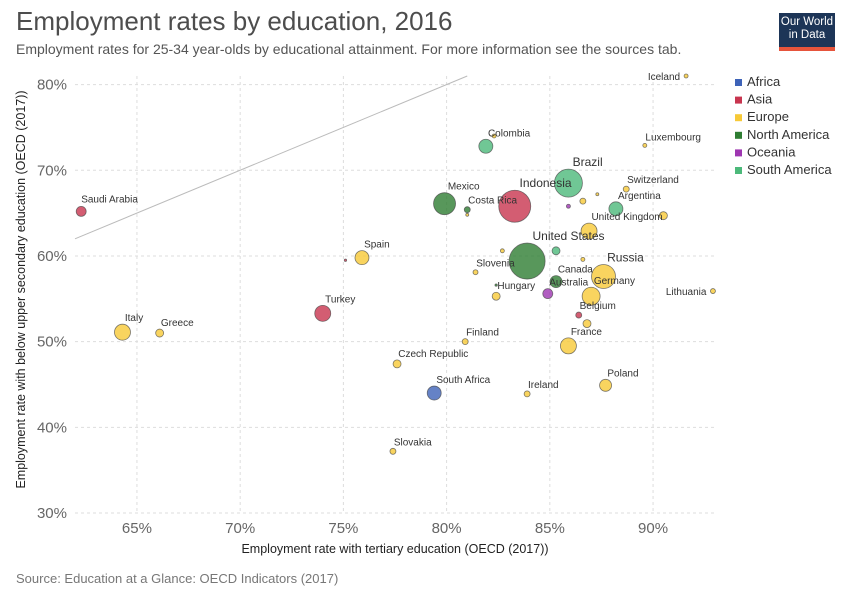  I want to click on point-label: Slovakia, so click(413, 442).